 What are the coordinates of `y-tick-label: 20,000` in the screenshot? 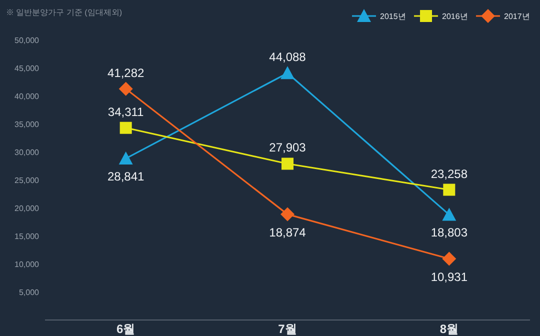 It's located at (27, 208).